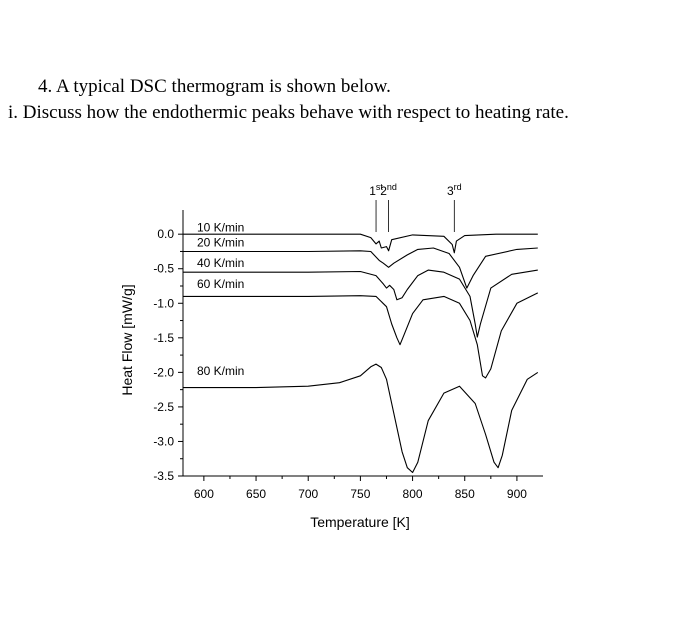 This screenshot has height=634, width=690. What do you see at coordinates (380, 187) in the screenshot?
I see `peak-label-suffix: st` at bounding box center [380, 187].